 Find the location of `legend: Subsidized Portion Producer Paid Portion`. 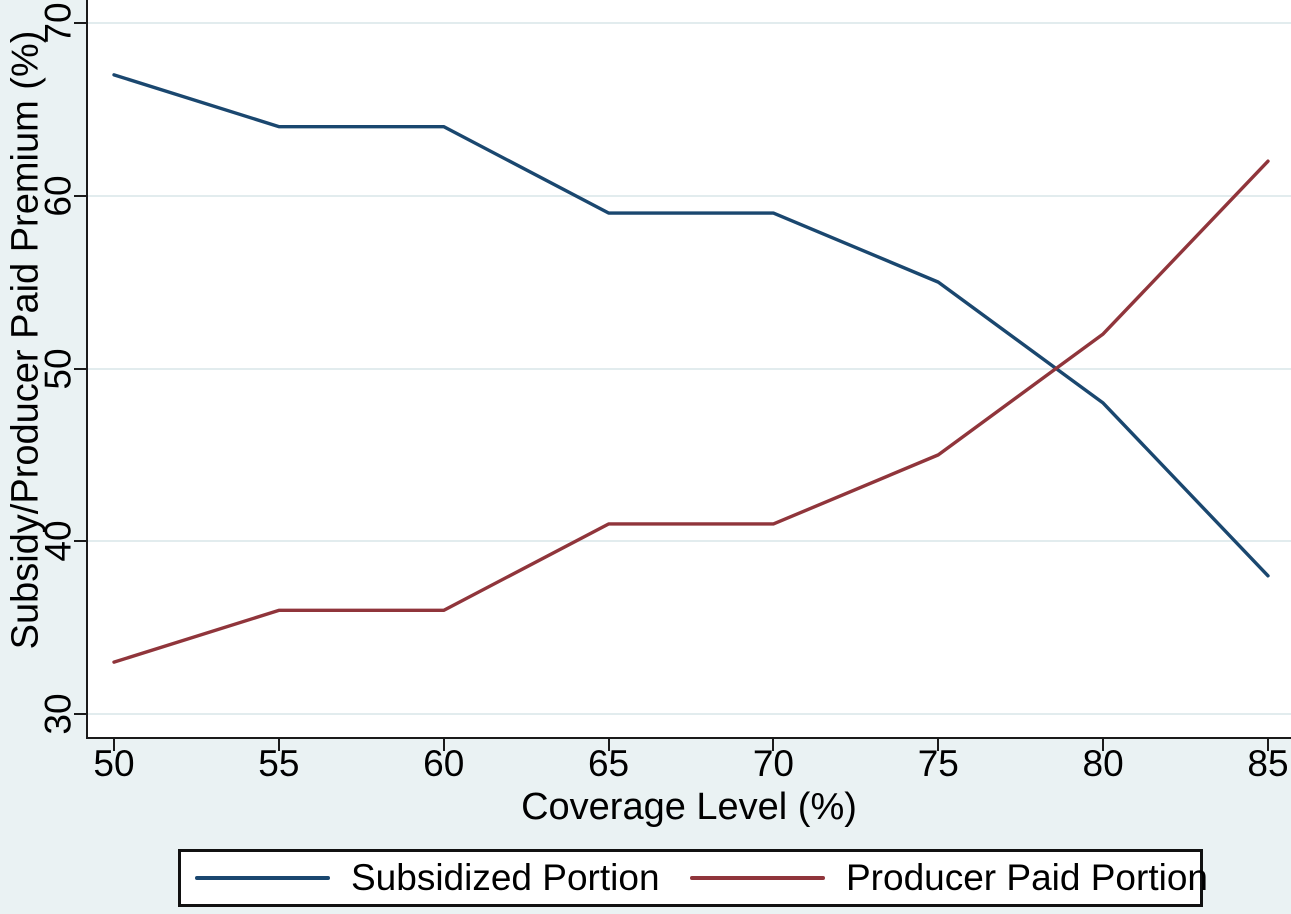

legend: Subsidized Portion Producer Paid Portion is located at coordinates (693, 878).